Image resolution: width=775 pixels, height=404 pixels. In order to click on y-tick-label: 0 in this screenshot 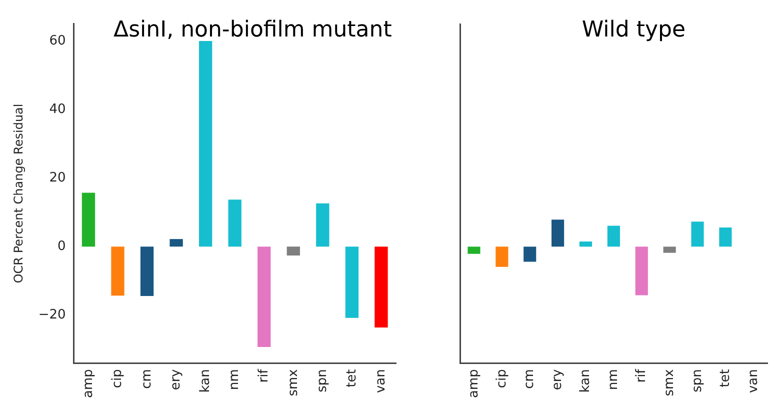, I will do `click(62, 246)`.